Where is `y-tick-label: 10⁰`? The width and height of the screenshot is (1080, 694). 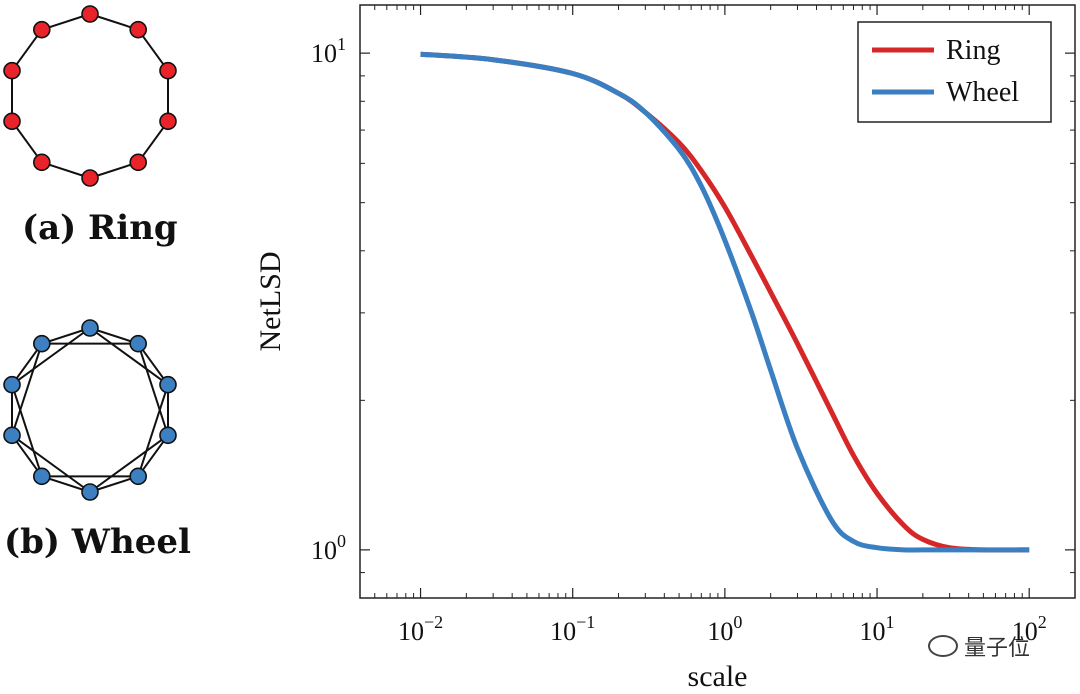 y-tick-label: 10⁰ is located at coordinates (328, 548).